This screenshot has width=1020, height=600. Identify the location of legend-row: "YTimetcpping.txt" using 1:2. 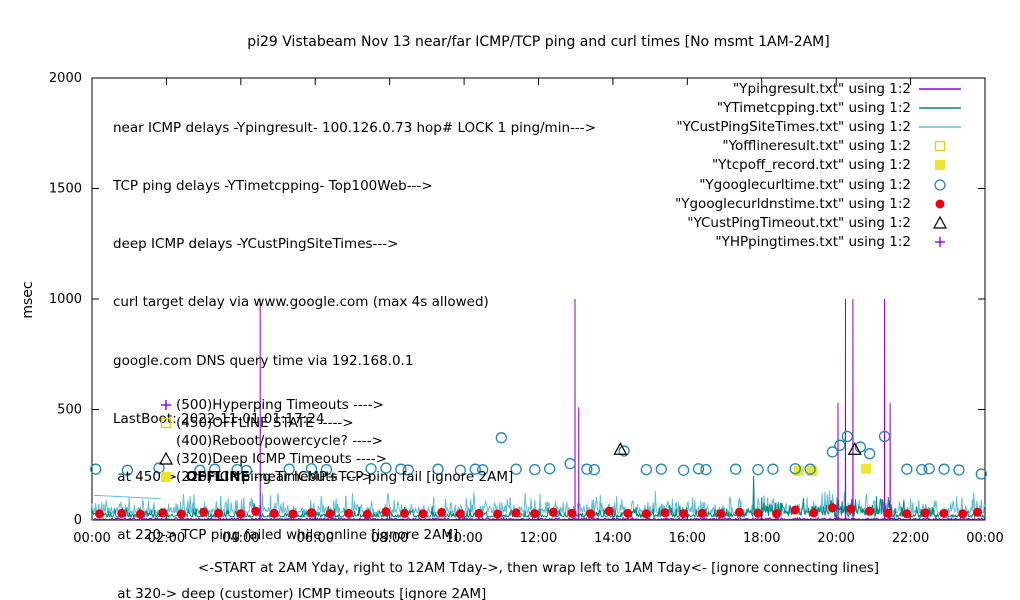
(820, 107).